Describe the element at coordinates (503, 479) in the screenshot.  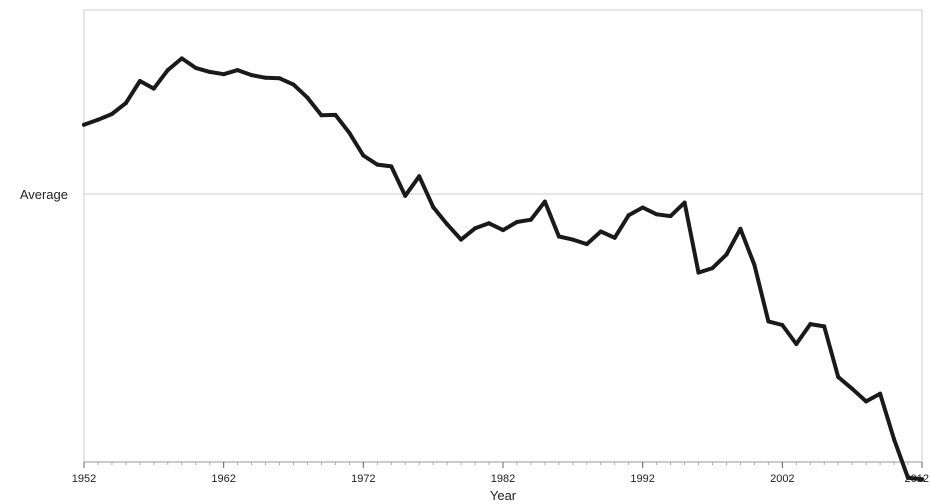
I see `x-tick-label: 1982` at that location.